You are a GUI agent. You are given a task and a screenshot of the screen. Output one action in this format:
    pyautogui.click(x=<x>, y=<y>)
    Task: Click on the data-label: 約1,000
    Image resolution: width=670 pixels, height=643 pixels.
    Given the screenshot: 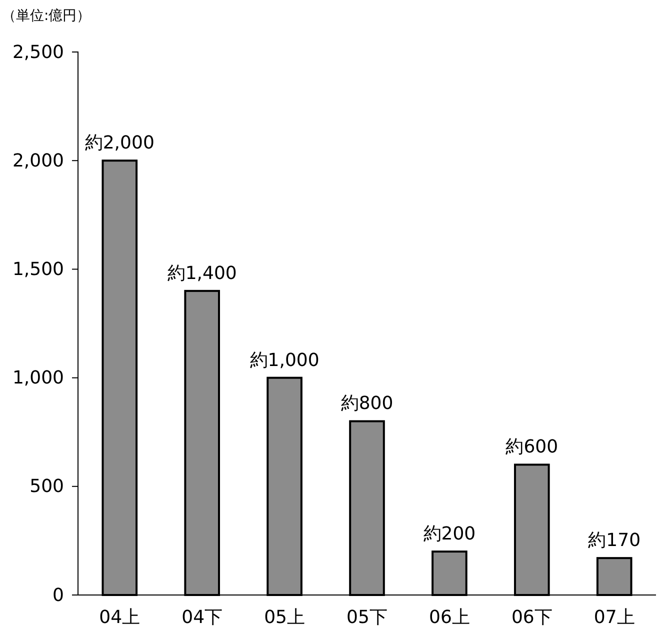 What is the action you would take?
    pyautogui.click(x=285, y=360)
    